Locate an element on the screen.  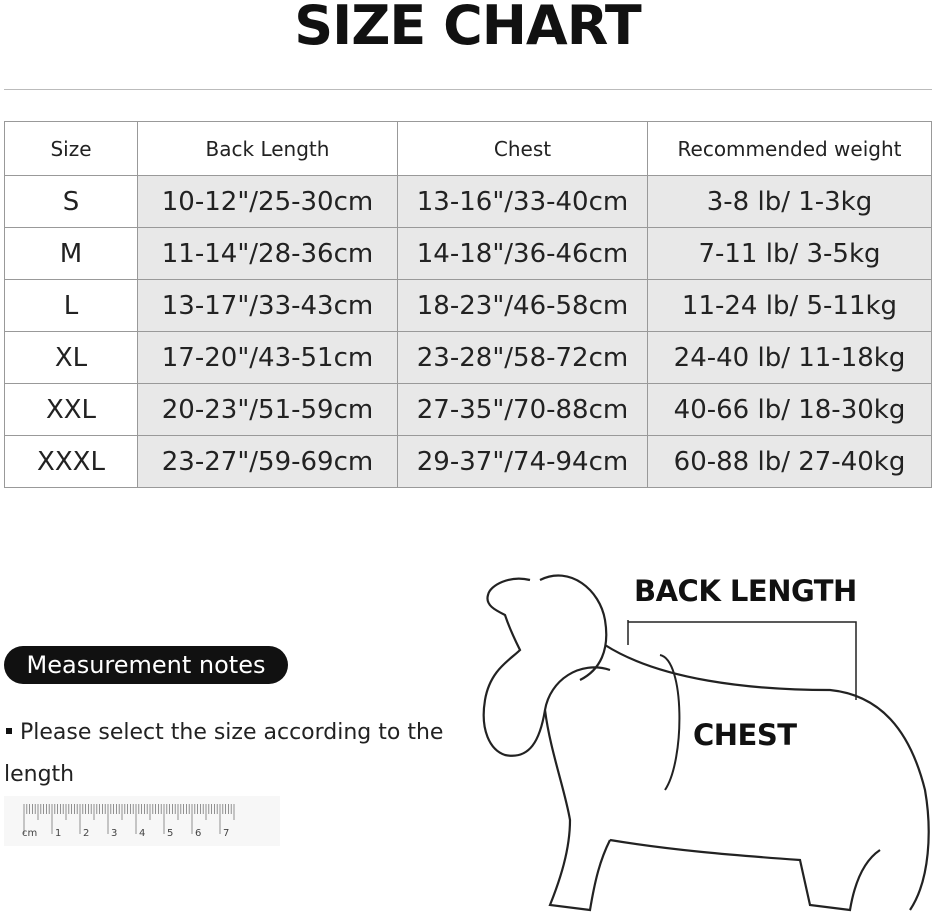
cell-back-length: 11-14"/28-36cm is located at coordinates (267, 253).